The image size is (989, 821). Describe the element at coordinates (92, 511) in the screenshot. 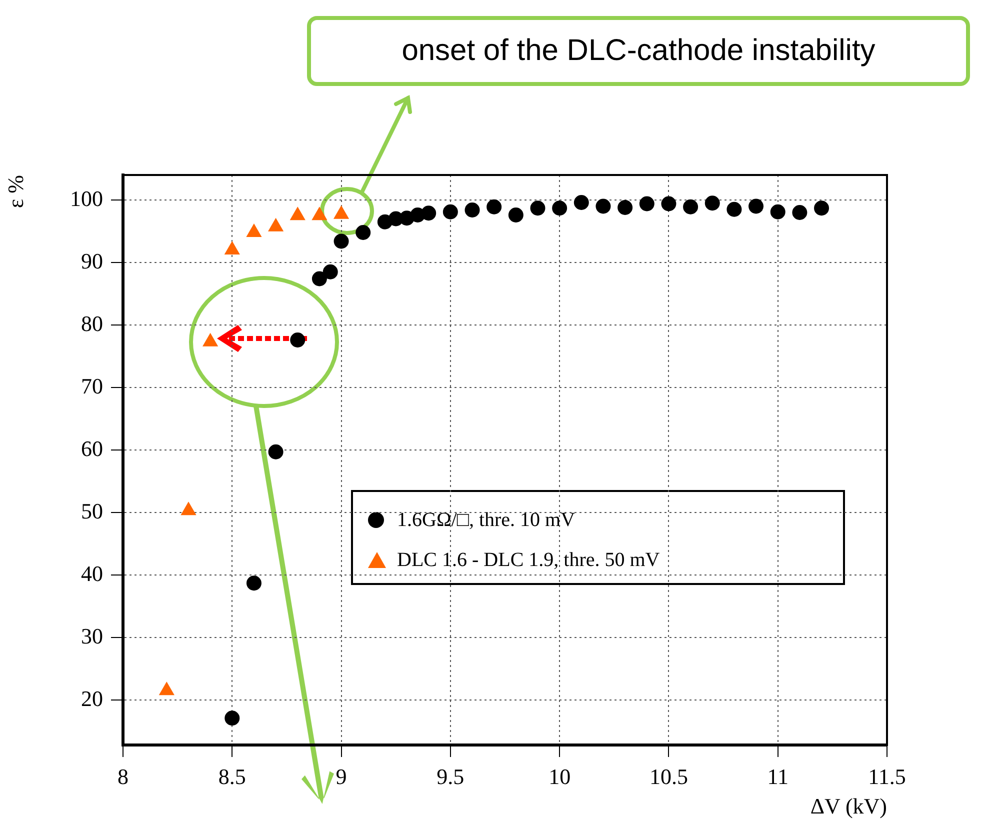

I see `y-tick-label: 50` at that location.